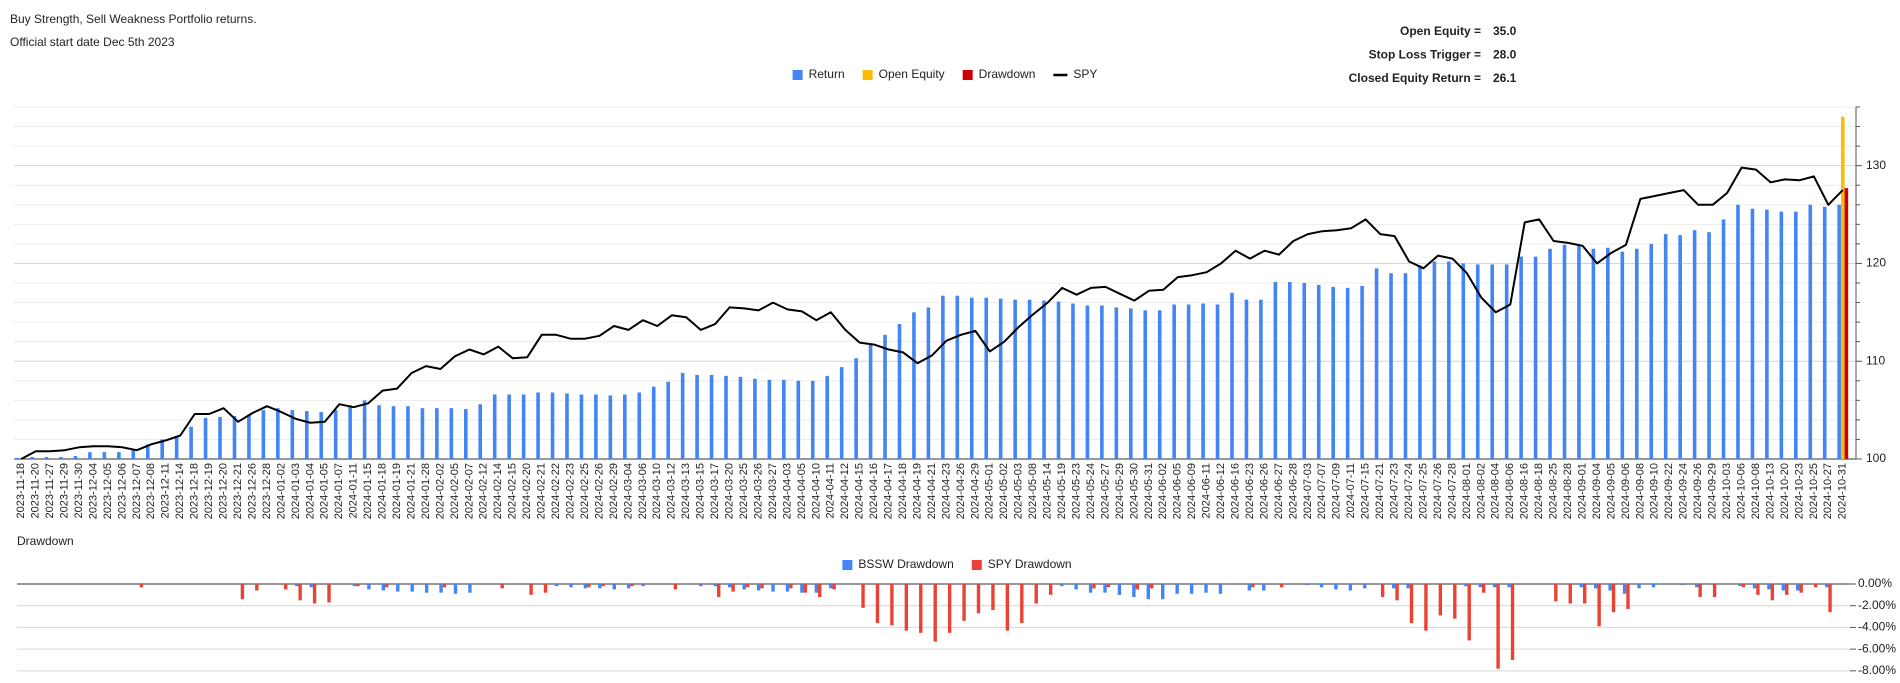  What do you see at coordinates (758, 491) in the screenshot?
I see `x-tick-label: 2024-03-26` at bounding box center [758, 491].